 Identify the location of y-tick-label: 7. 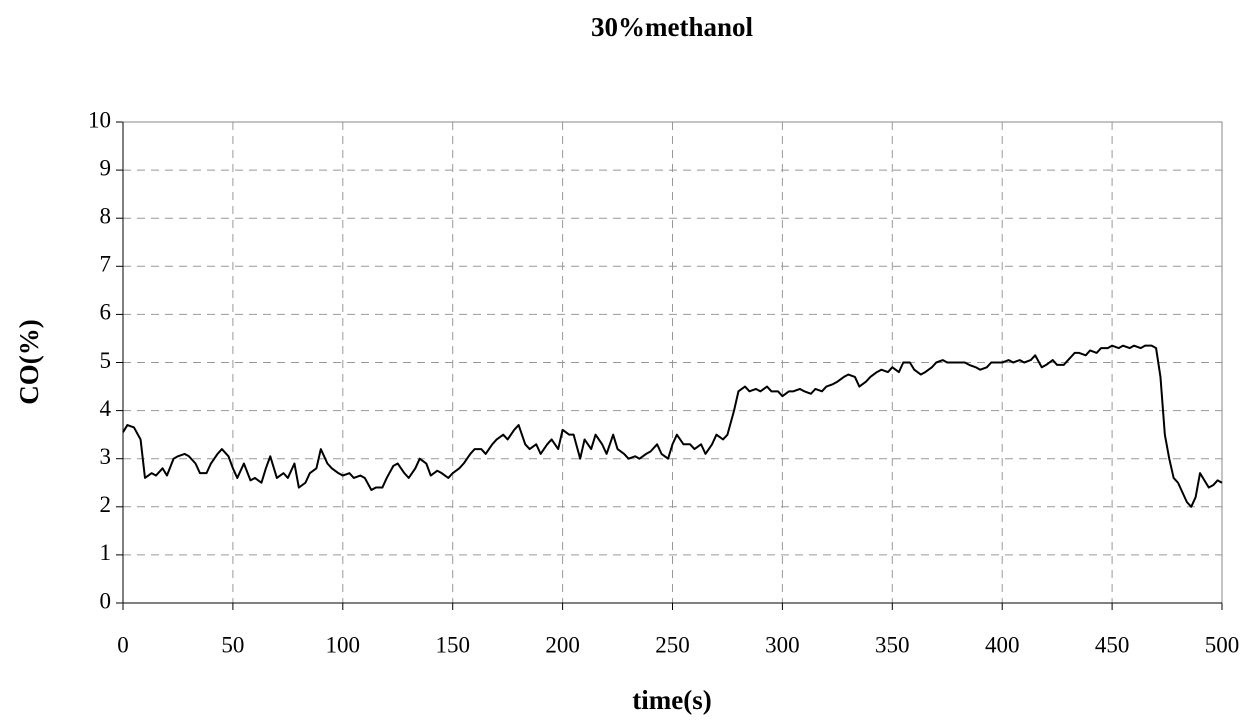
(106, 264).